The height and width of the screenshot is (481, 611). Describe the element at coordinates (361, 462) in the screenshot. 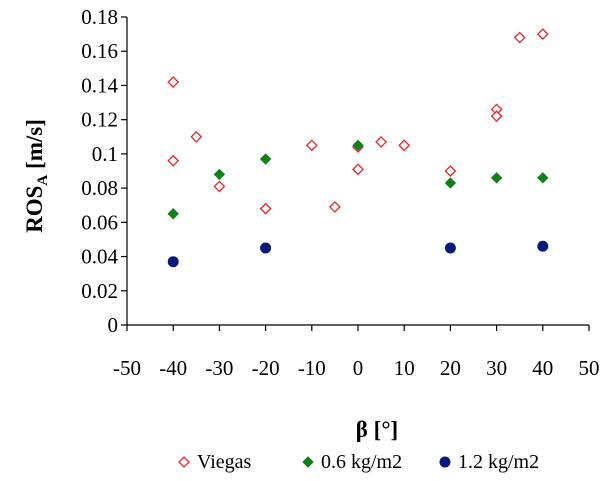

I see `legend-label: 0.6 kg/m2` at that location.